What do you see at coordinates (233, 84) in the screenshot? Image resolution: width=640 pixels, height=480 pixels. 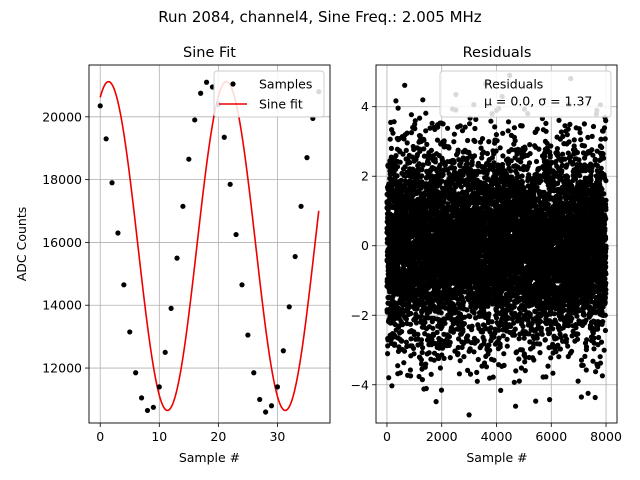 I see `legend-samples-marker` at bounding box center [233, 84].